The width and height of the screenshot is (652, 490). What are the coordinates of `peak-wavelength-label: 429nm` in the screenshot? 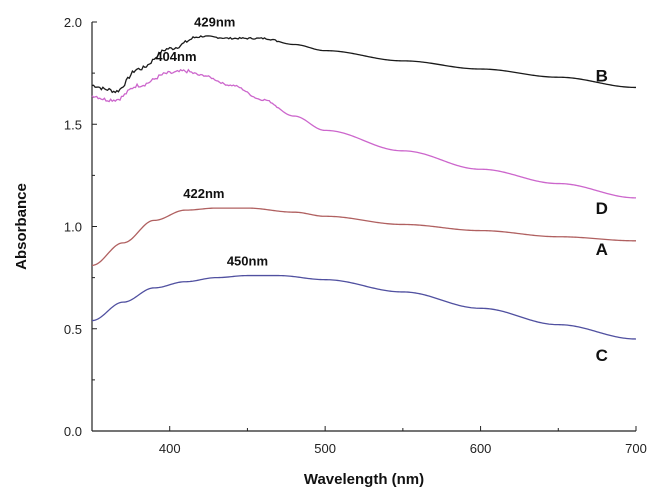 It's located at (214, 21).